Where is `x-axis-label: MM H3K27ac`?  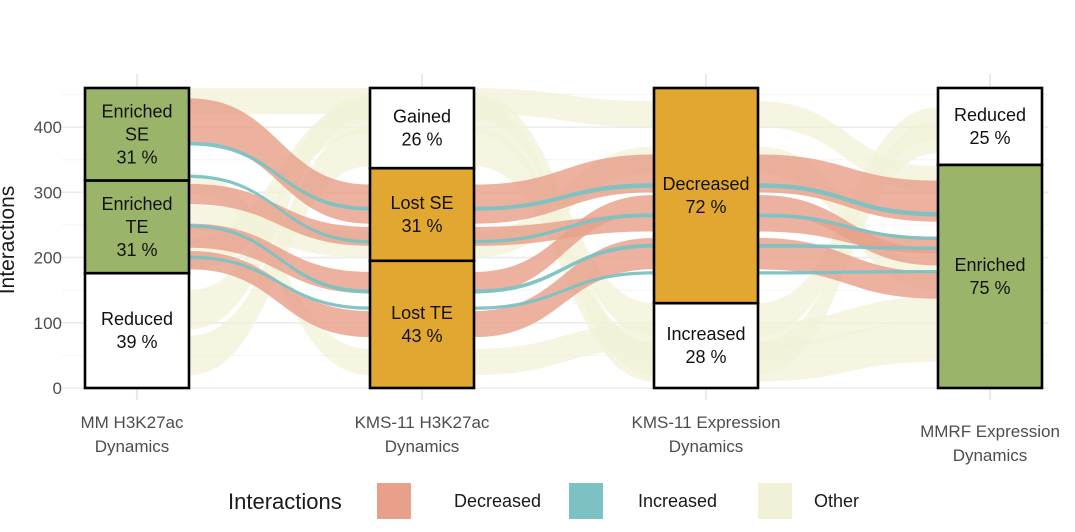
x-axis-label: MM H3K27ac is located at coordinates (132, 422).